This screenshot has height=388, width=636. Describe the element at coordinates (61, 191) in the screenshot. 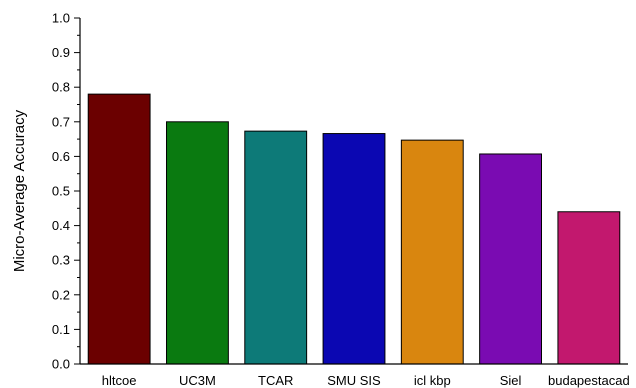

I see `y-tick-label-5: 0.5` at that location.